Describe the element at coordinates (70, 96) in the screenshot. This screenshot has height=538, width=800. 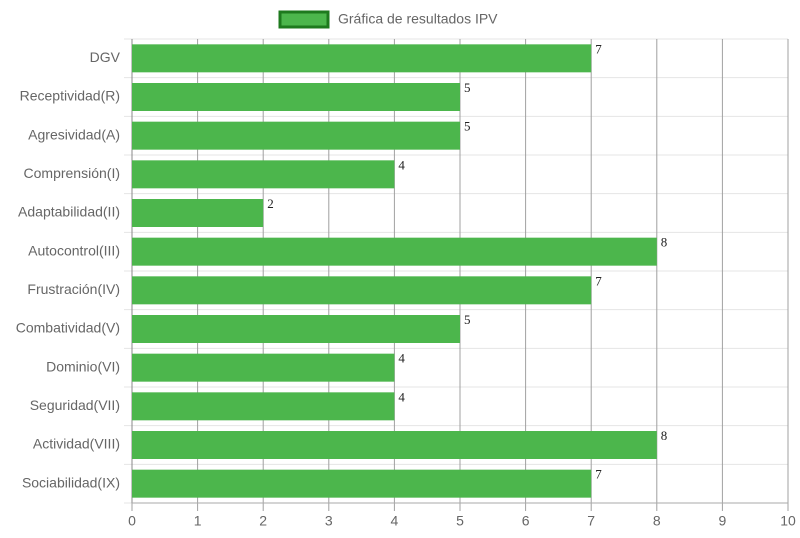
I see `y-tick-label: Receptividad(R)` at that location.